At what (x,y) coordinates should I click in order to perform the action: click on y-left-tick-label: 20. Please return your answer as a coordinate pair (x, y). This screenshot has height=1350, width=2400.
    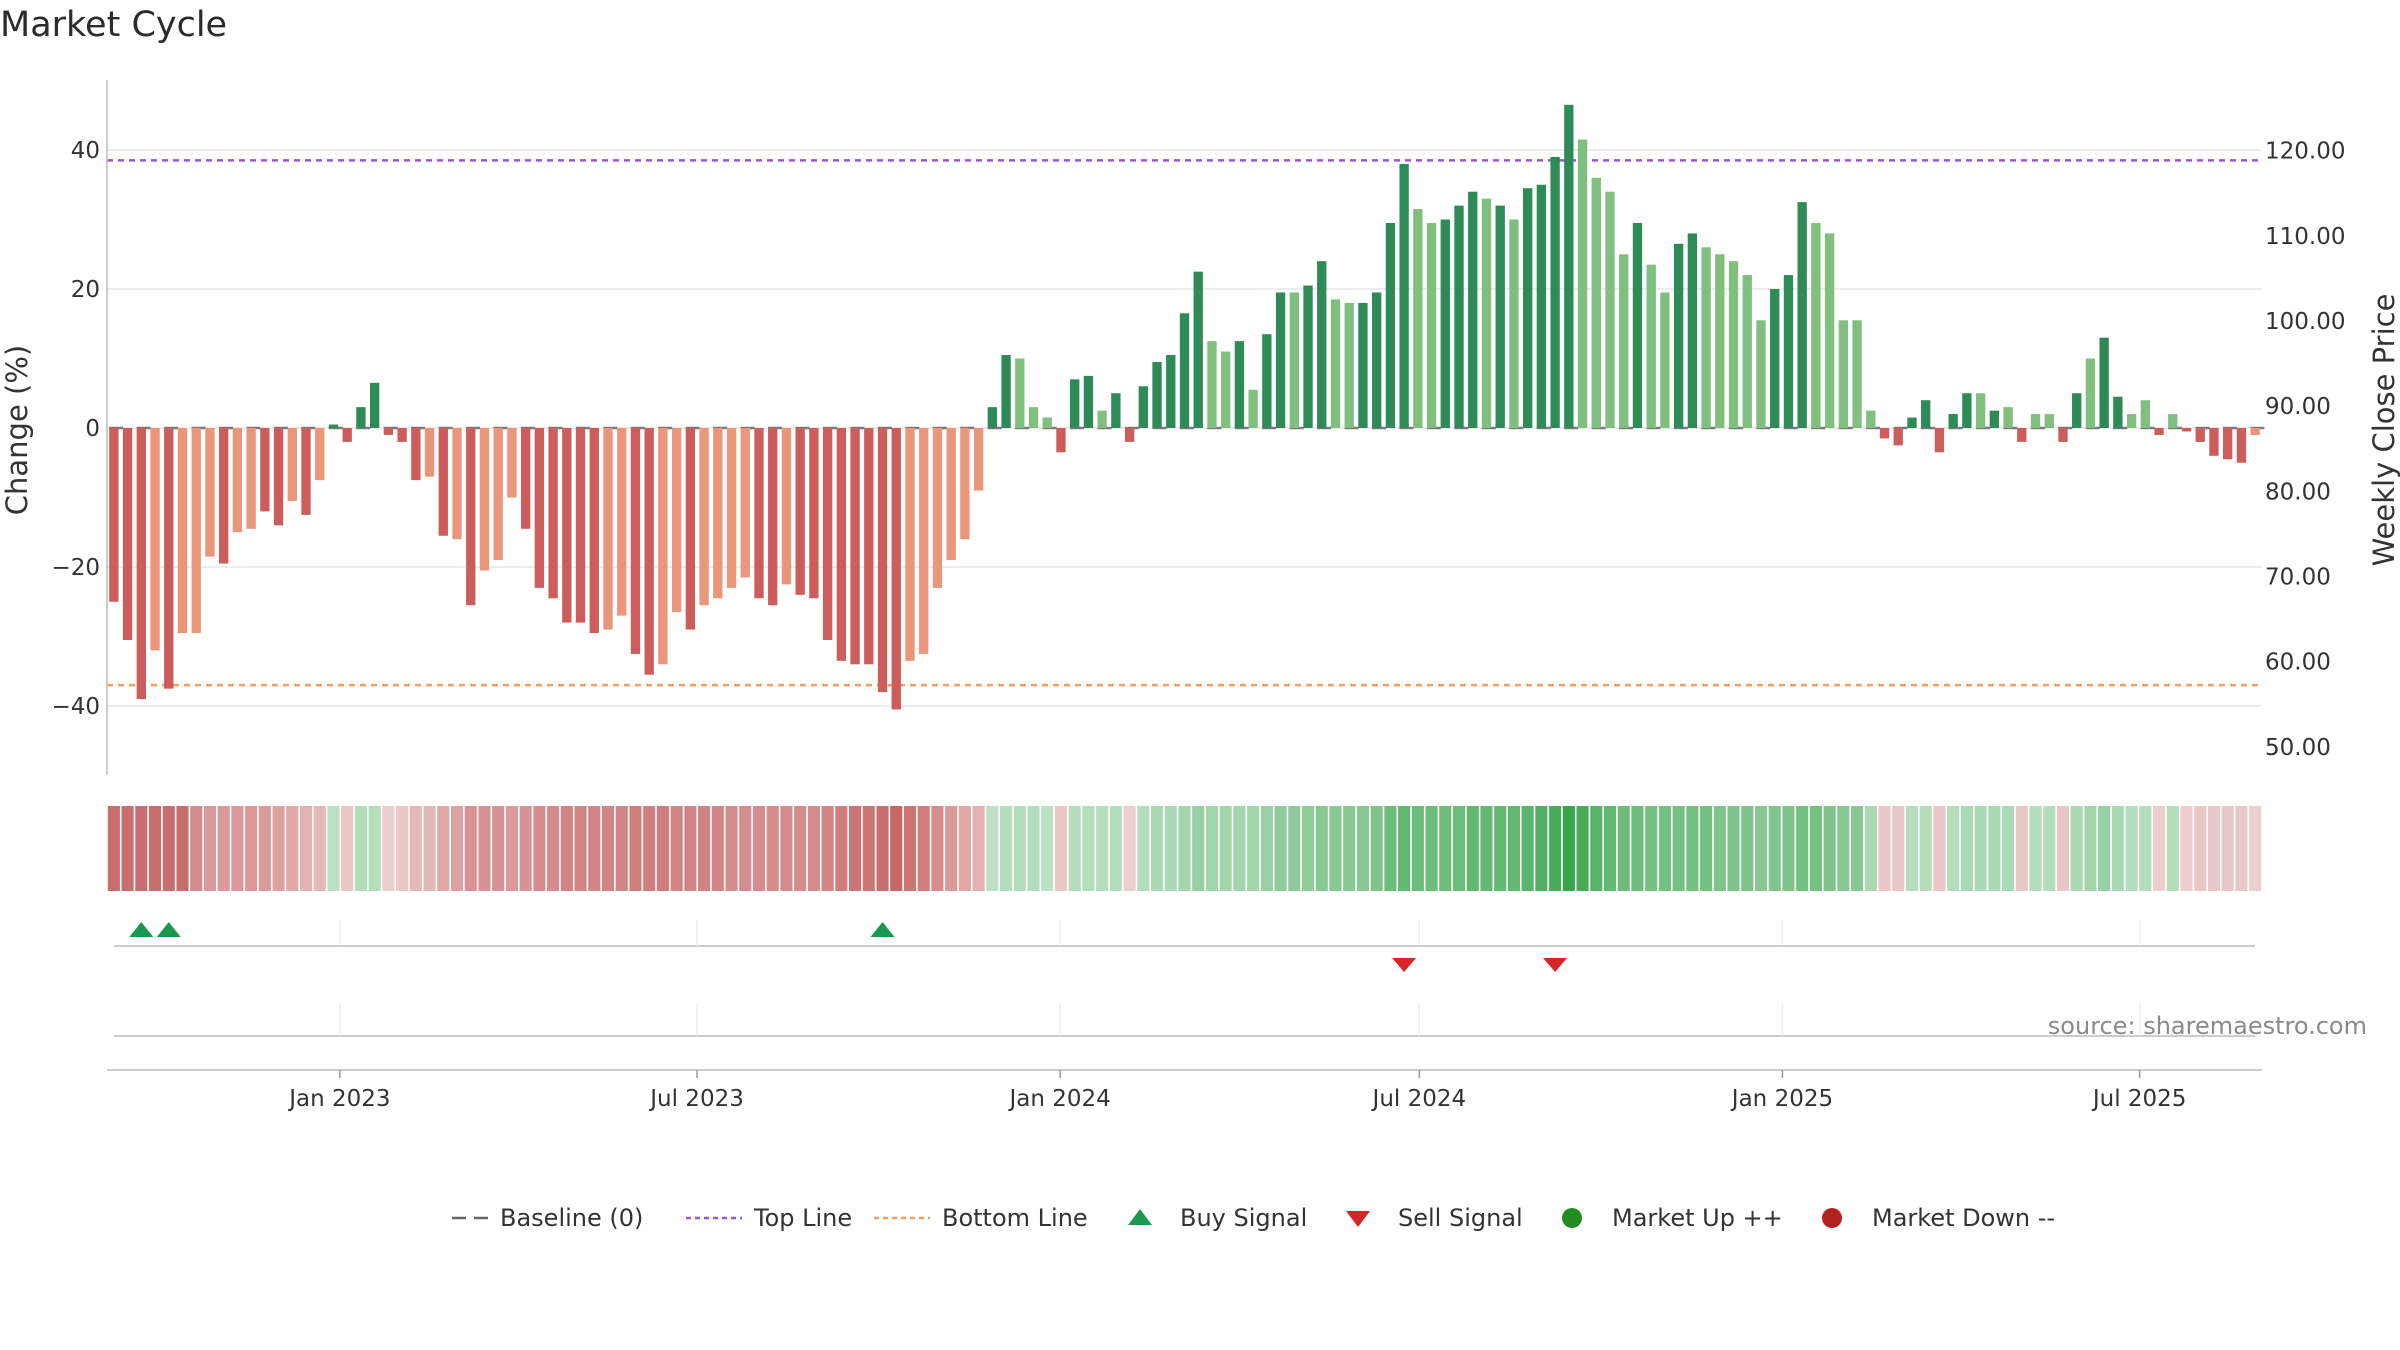
    Looking at the image, I should click on (85, 290).